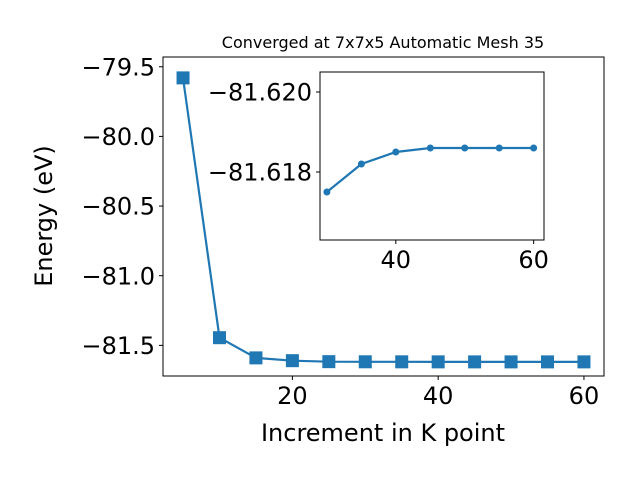  What do you see at coordinates (118, 137) in the screenshot?
I see `y-tick-label: −80.0` at bounding box center [118, 137].